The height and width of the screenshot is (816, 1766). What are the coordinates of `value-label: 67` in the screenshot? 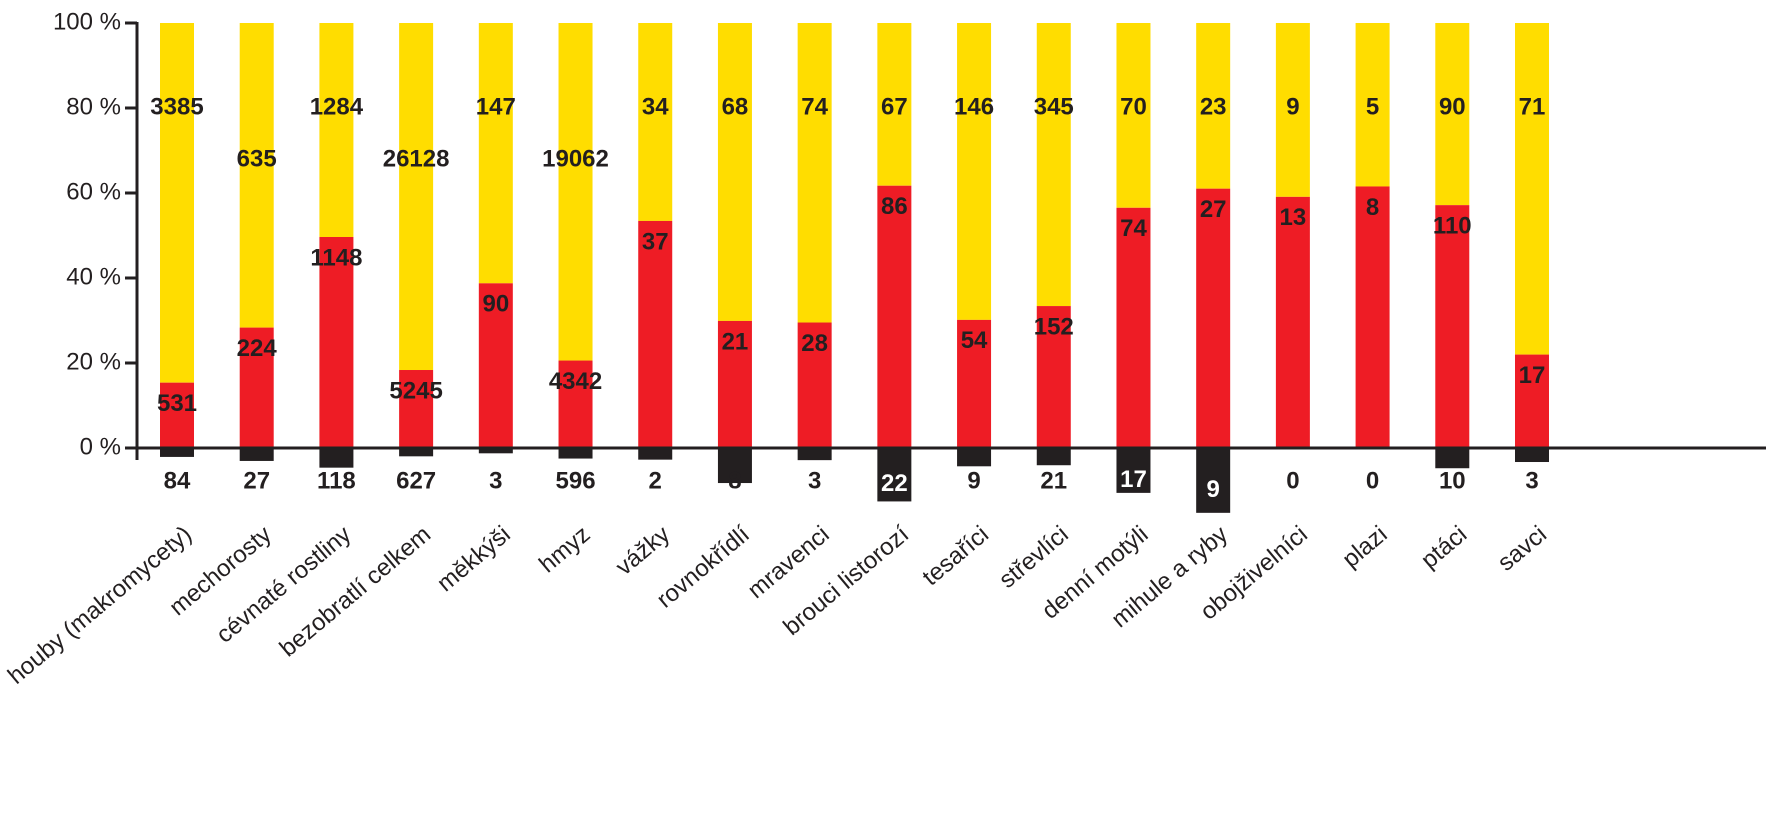 It's located at (894, 106).